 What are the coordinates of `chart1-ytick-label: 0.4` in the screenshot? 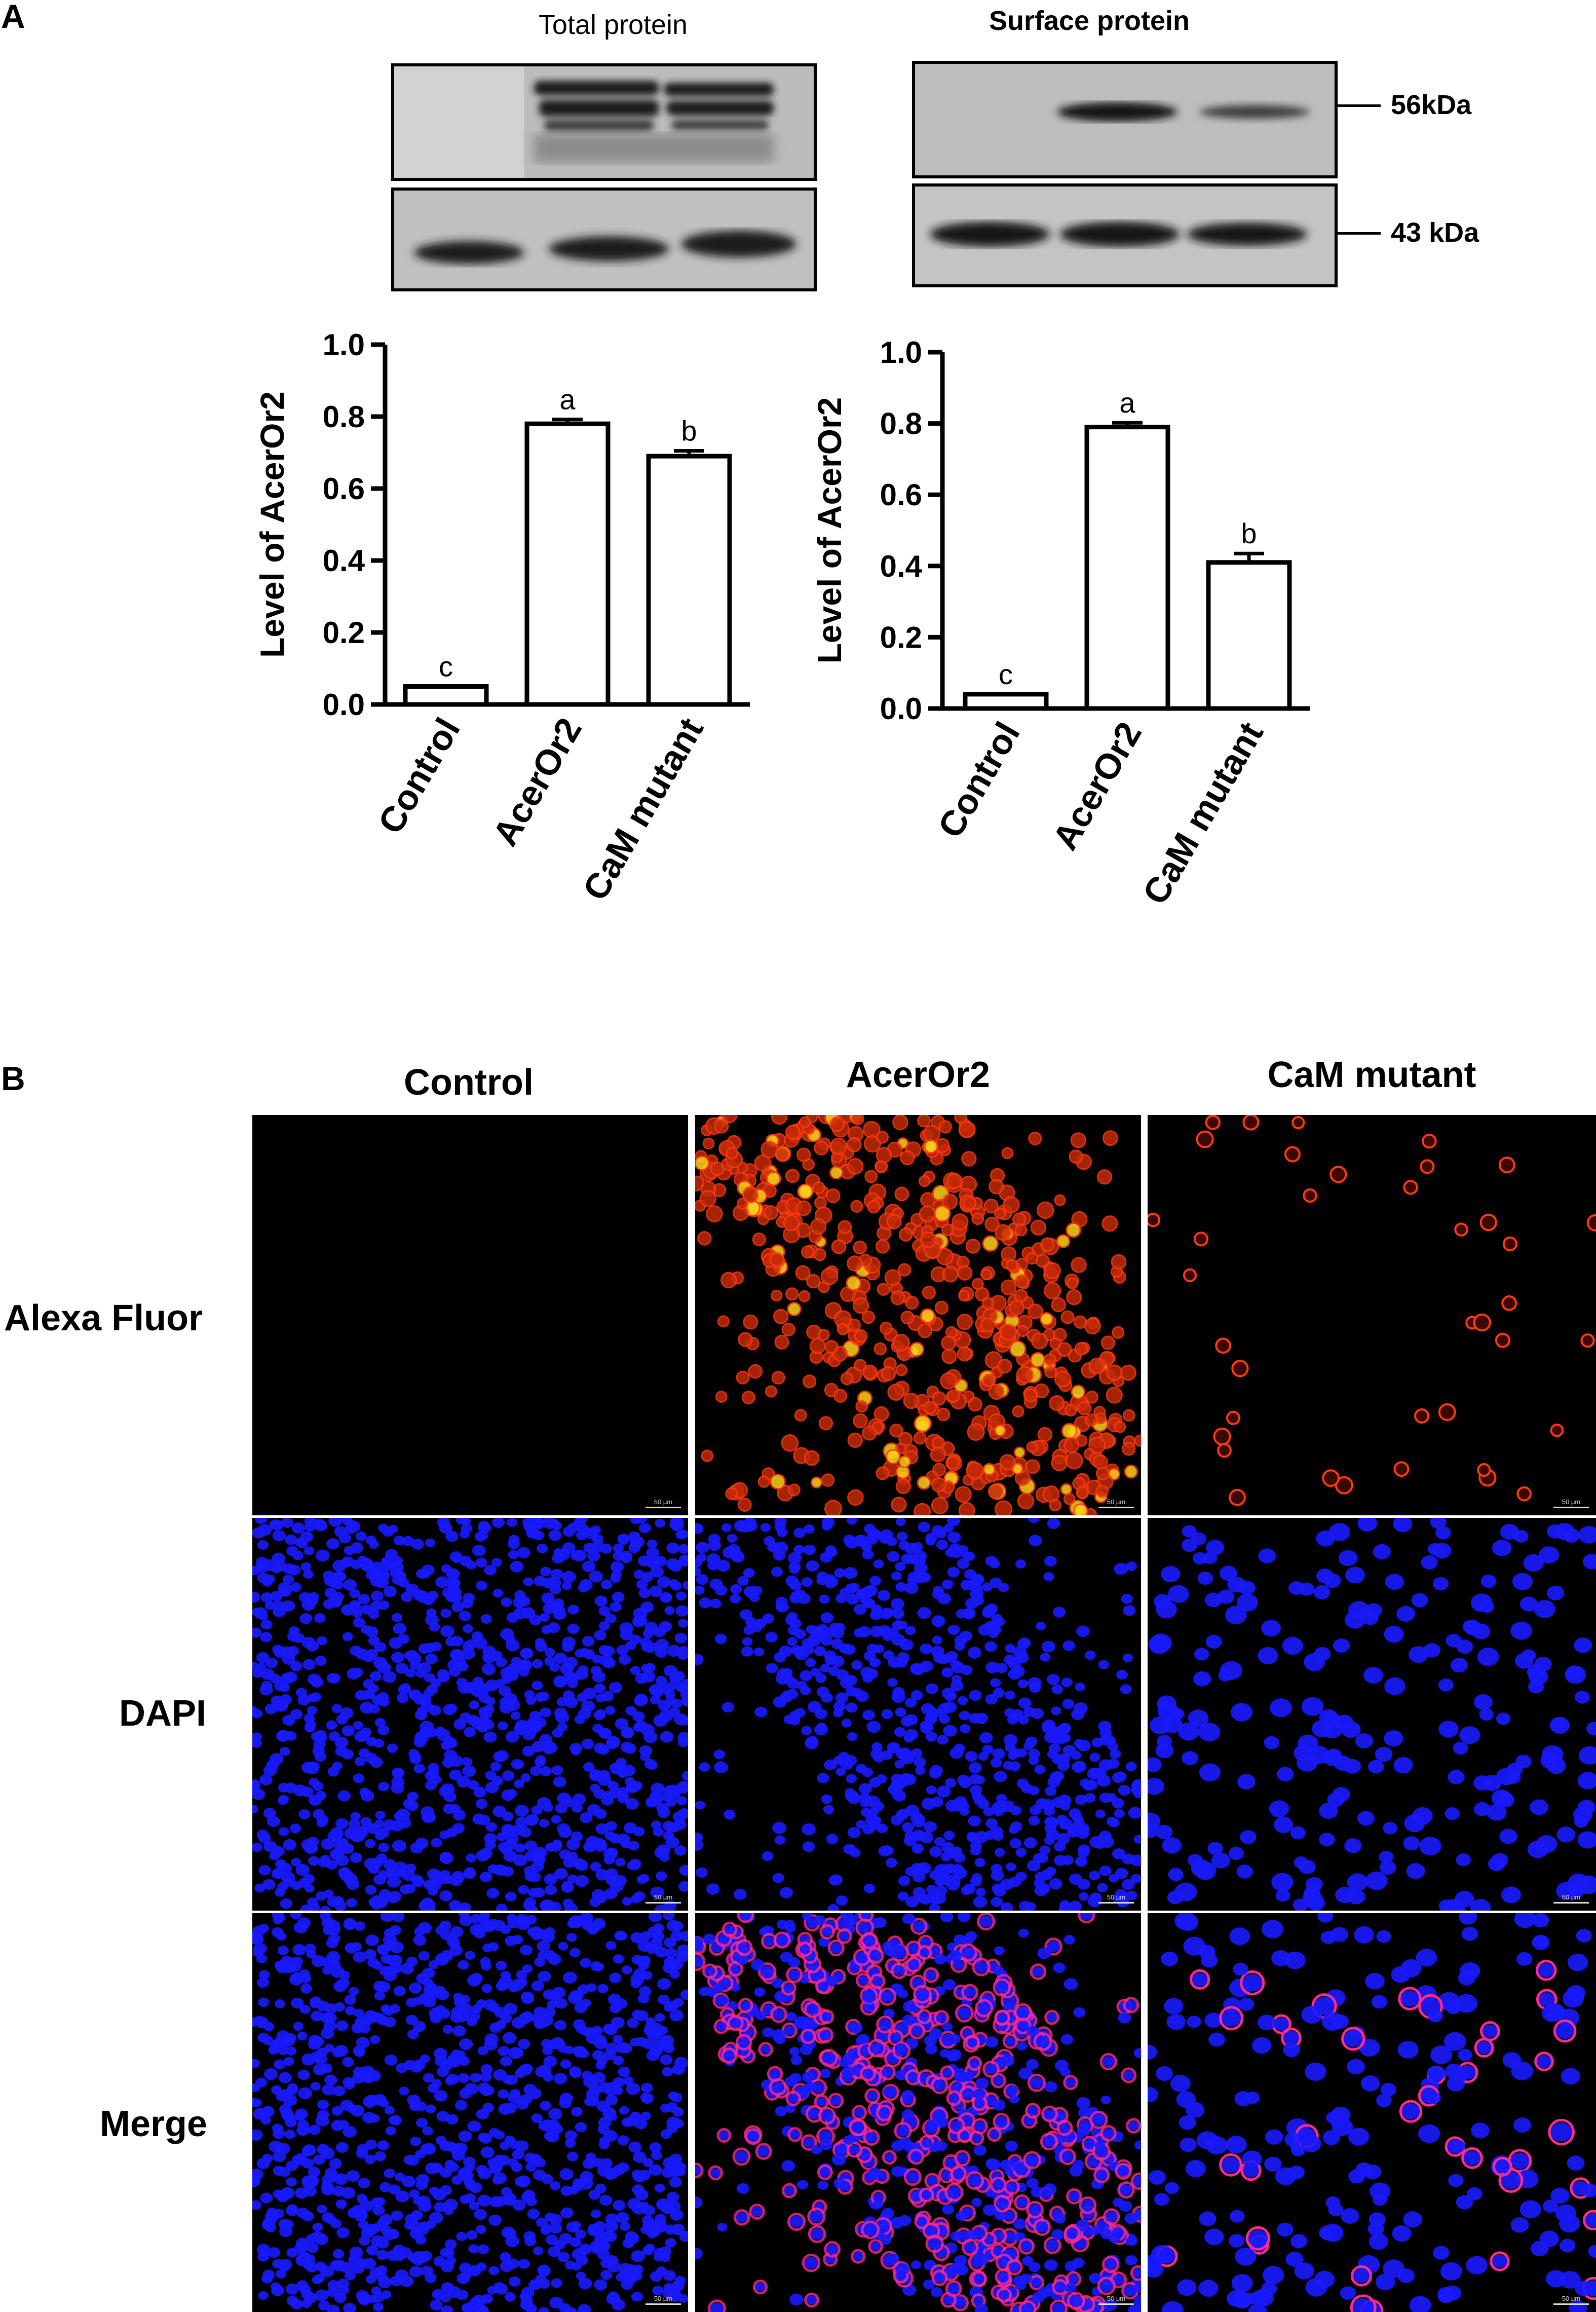 It's located at (344, 561).